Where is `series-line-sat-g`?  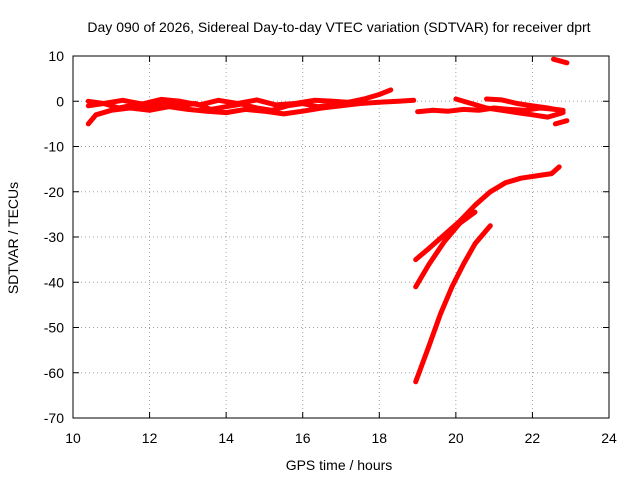 series-line-sat-g is located at coordinates (561, 122).